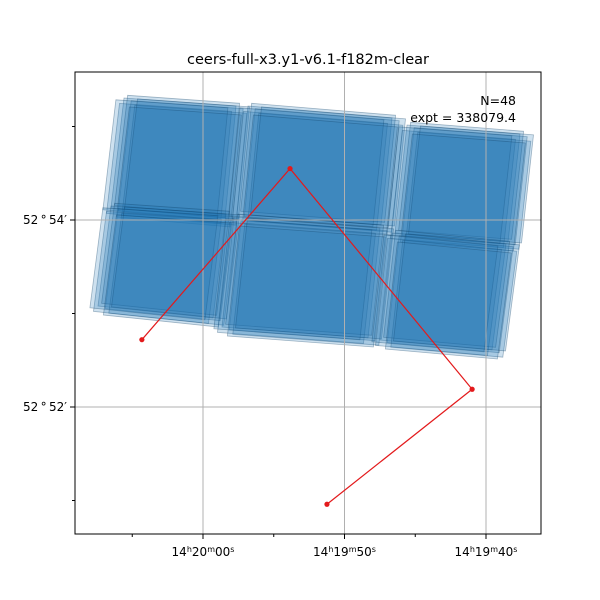 This screenshot has height=600, width=600. I want to click on x-tick-label-1: 14h19m50s, so click(344, 552).